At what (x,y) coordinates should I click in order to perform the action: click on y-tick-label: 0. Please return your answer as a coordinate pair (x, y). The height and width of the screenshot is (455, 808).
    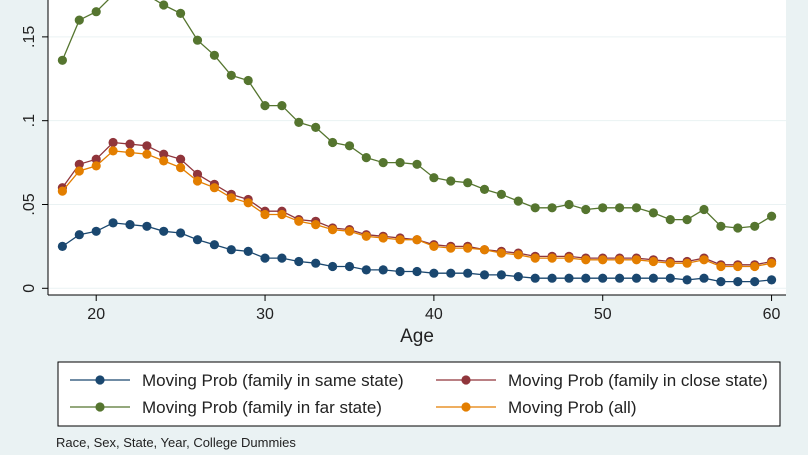
    Looking at the image, I should click on (29, 288).